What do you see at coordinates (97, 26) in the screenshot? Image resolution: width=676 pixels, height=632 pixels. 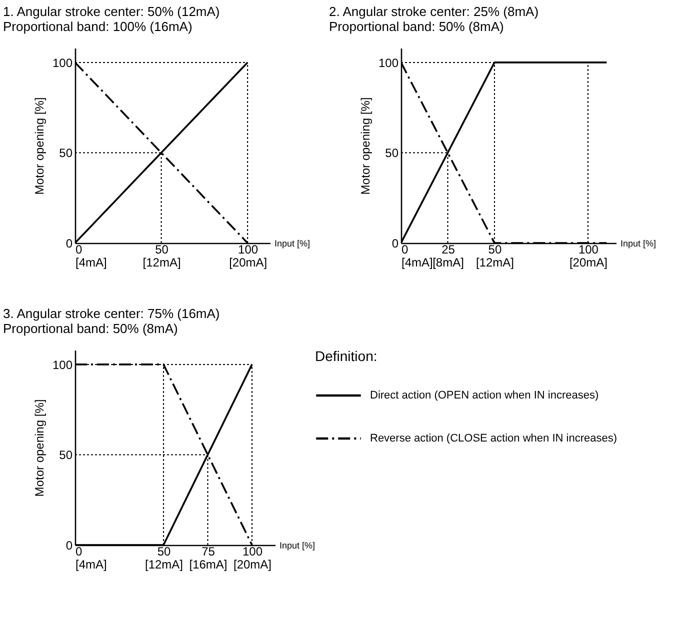 I see `chart-subtitle: Proportional band: 100% (16mA)` at bounding box center [97, 26].